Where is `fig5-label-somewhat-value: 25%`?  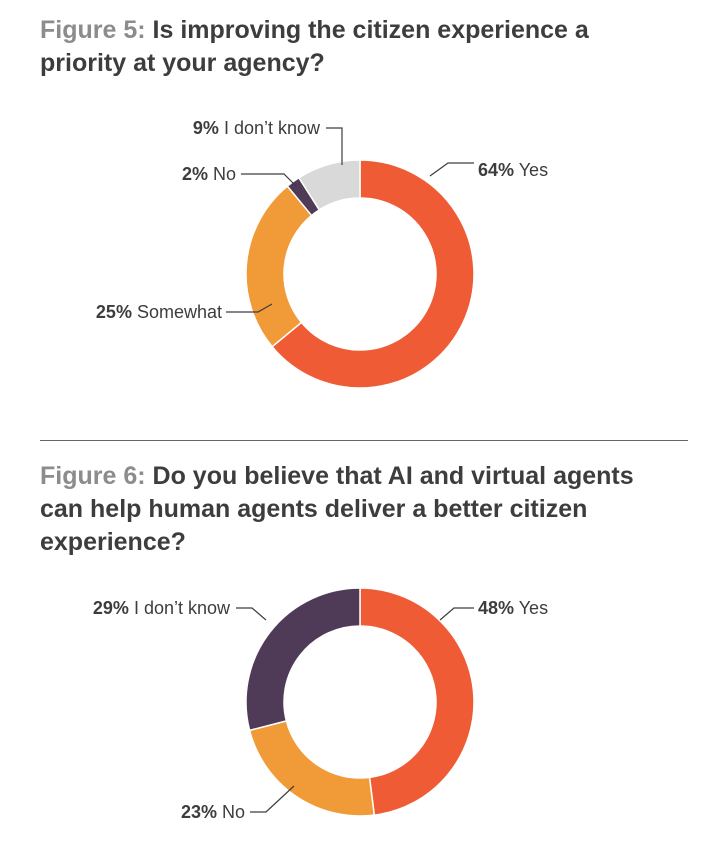
fig5-label-somewhat-value: 25% is located at coordinates (114, 312).